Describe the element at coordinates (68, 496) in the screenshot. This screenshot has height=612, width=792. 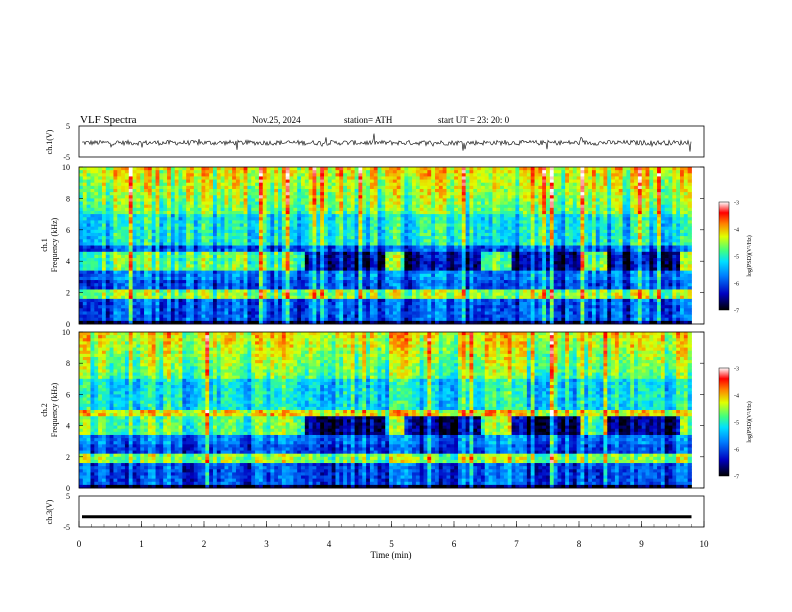
I see `ch3-ytick-top: 5` at that location.